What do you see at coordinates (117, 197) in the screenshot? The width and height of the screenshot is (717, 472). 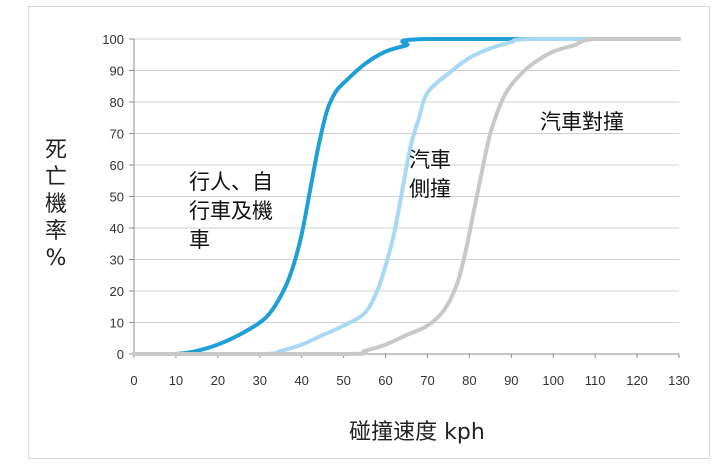 I see `y-tick-label: 50` at bounding box center [117, 197].